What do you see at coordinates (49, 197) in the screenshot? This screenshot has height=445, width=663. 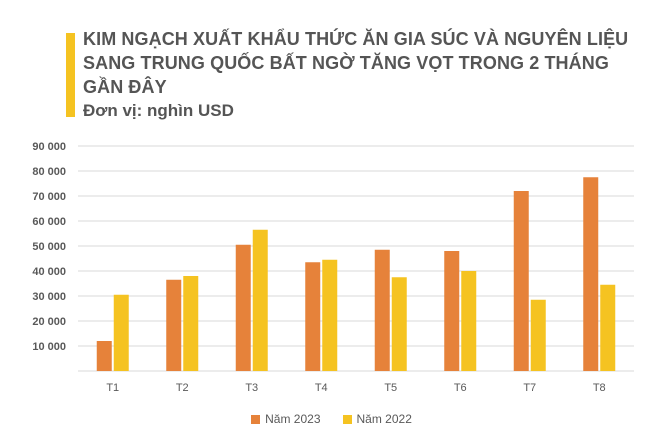 I see `y-tick-label: 70 000` at bounding box center [49, 197].